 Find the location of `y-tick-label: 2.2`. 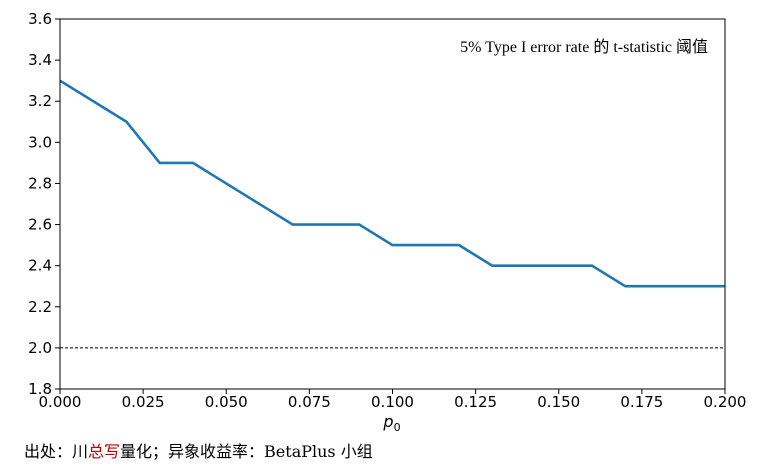

y-tick-label: 2.2 is located at coordinates (40, 307).